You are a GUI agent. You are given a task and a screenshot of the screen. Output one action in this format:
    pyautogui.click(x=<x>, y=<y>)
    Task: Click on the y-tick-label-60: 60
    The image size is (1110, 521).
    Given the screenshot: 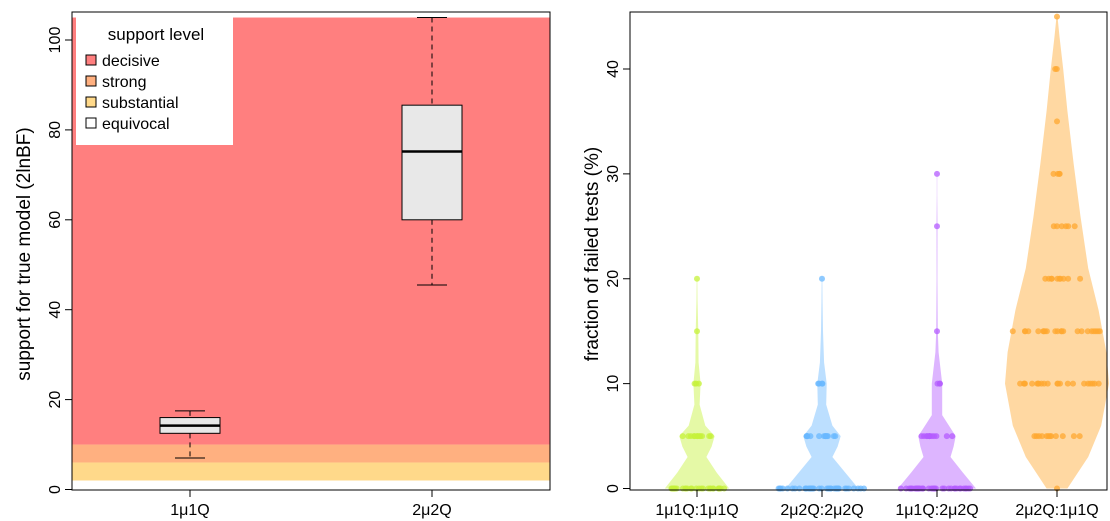 What is the action you would take?
    pyautogui.click(x=55, y=220)
    